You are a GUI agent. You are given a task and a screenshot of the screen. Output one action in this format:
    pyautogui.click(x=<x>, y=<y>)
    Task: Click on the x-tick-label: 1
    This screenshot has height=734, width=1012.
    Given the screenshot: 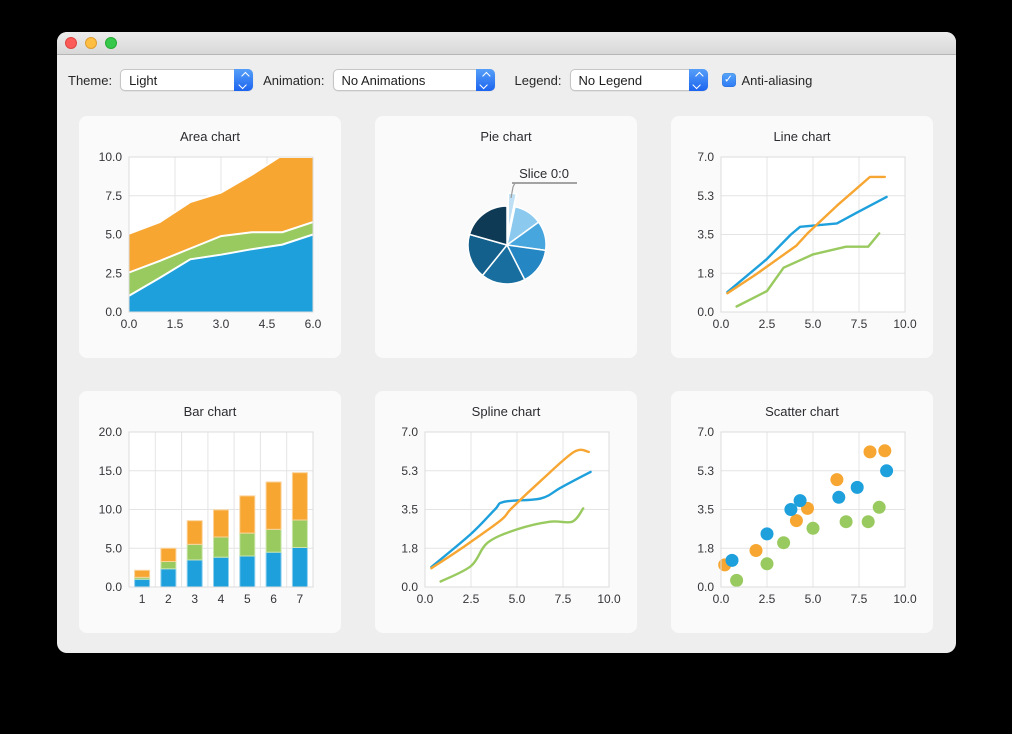 What is the action you would take?
    pyautogui.click(x=142, y=599)
    